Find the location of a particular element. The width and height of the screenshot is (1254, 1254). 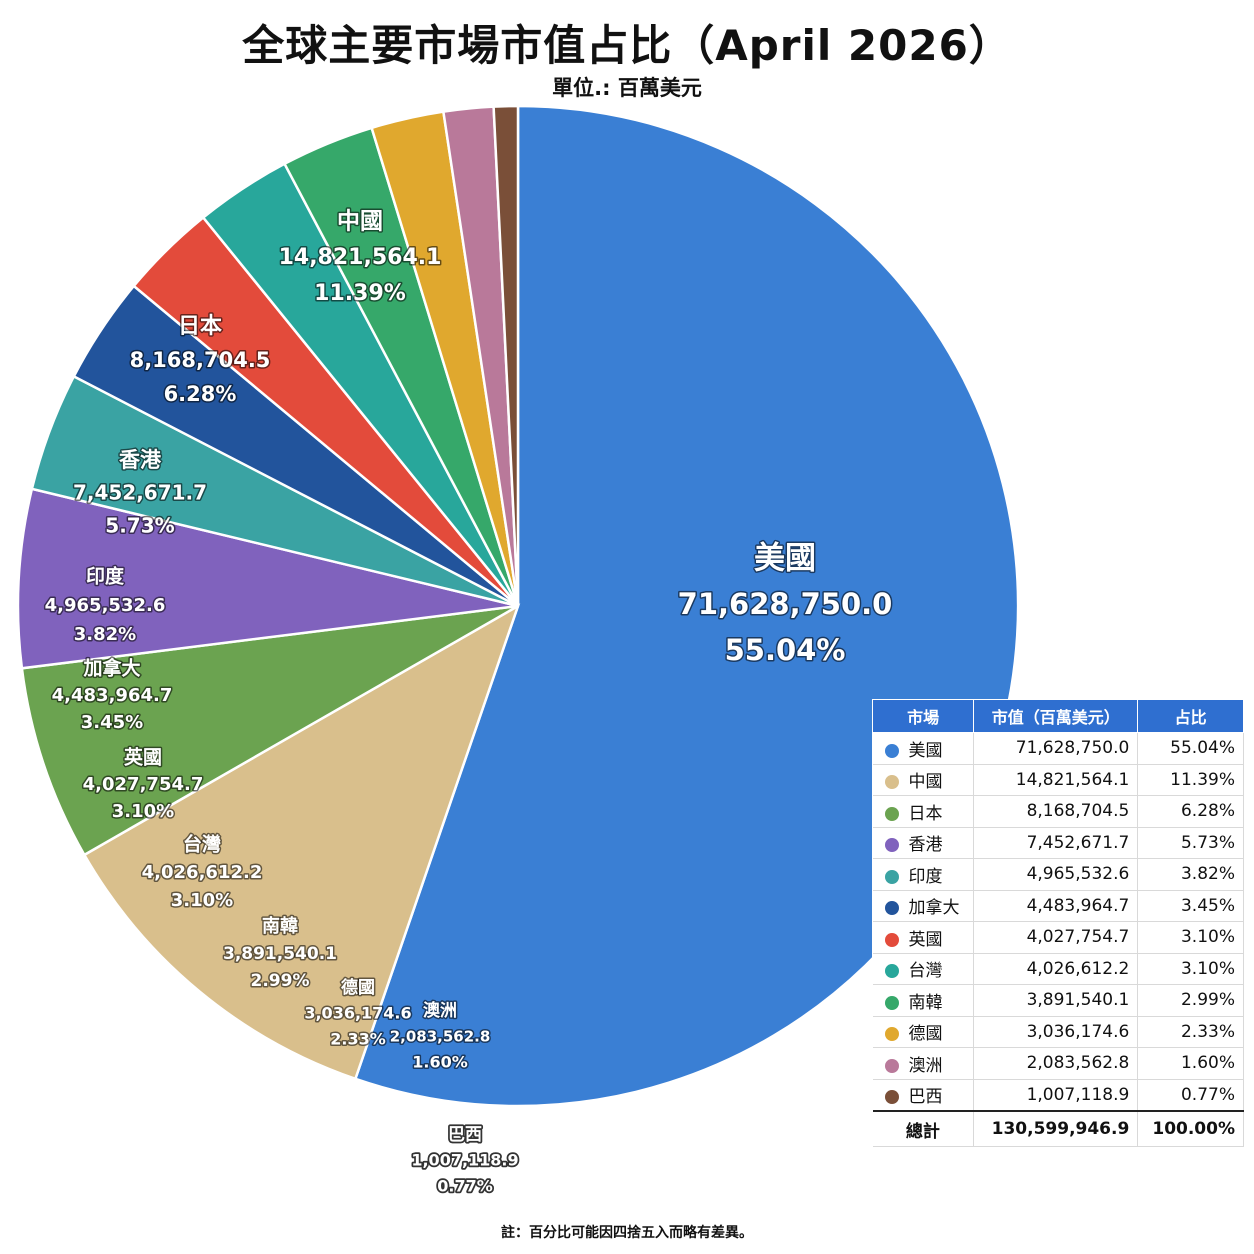

legend-market-cell: 加拿大 is located at coordinates (923, 906).